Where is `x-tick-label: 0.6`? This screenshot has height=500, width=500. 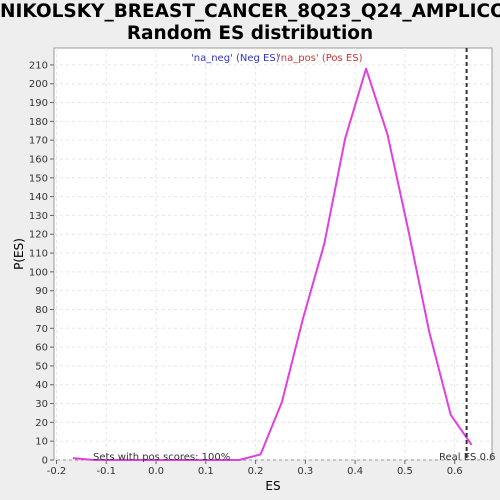 x-tick-label: 0.6 is located at coordinates (455, 471).